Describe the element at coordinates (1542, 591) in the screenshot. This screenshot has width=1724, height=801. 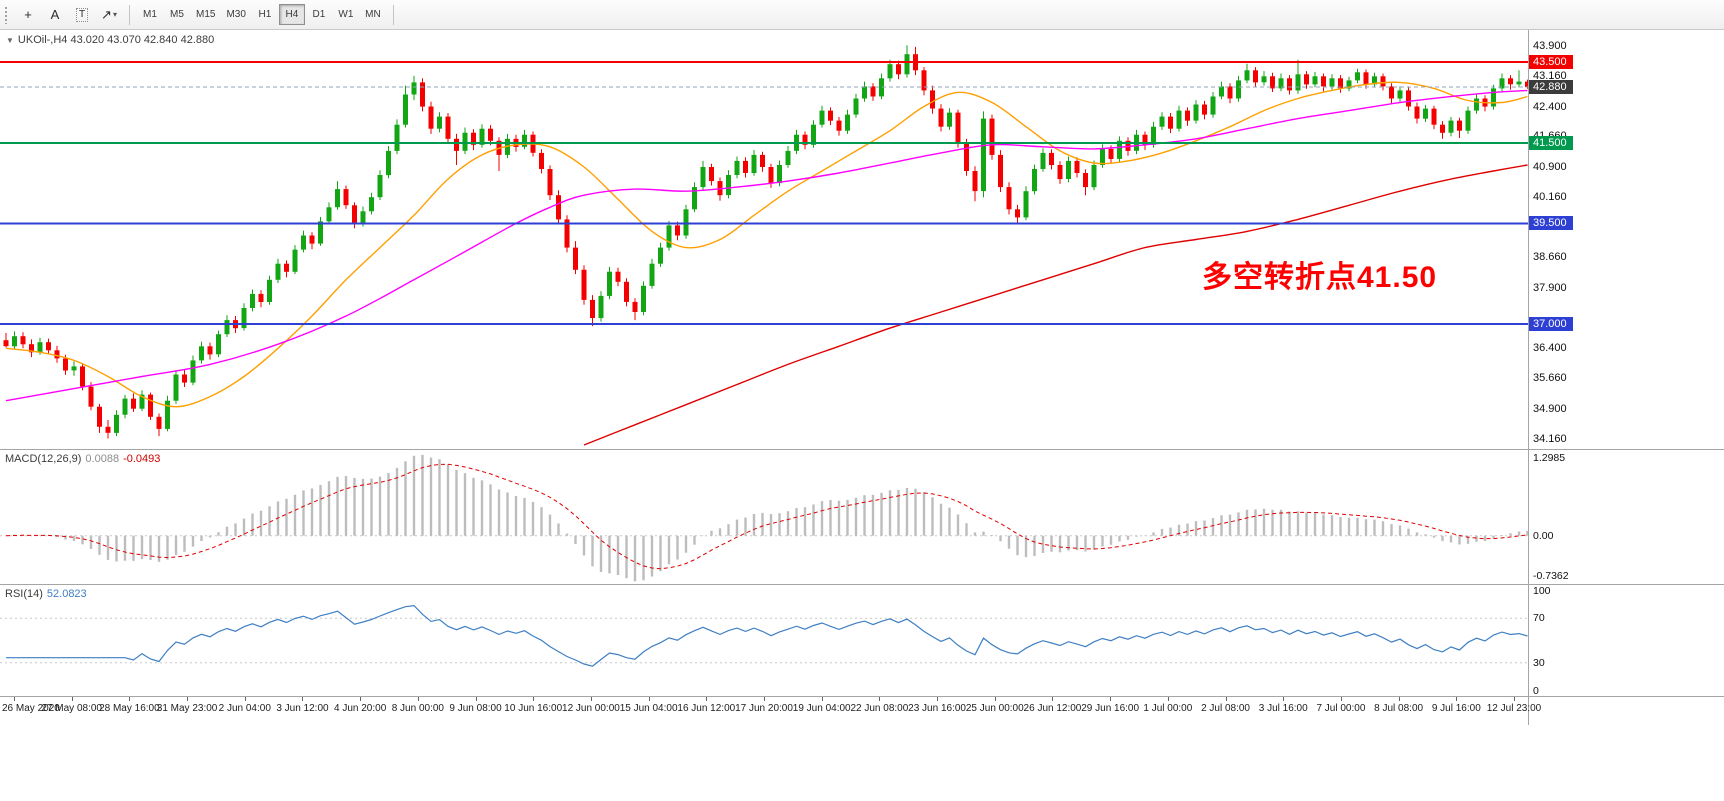
I see `rsi-scale-label: 100` at that location.